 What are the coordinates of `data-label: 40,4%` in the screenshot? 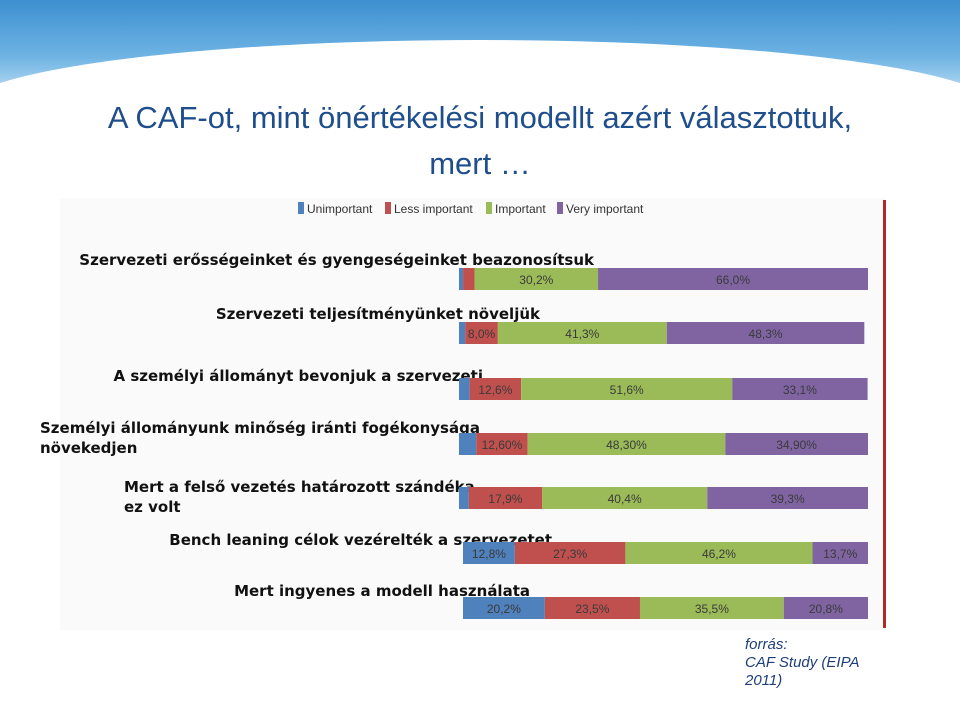 It's located at (625, 499).